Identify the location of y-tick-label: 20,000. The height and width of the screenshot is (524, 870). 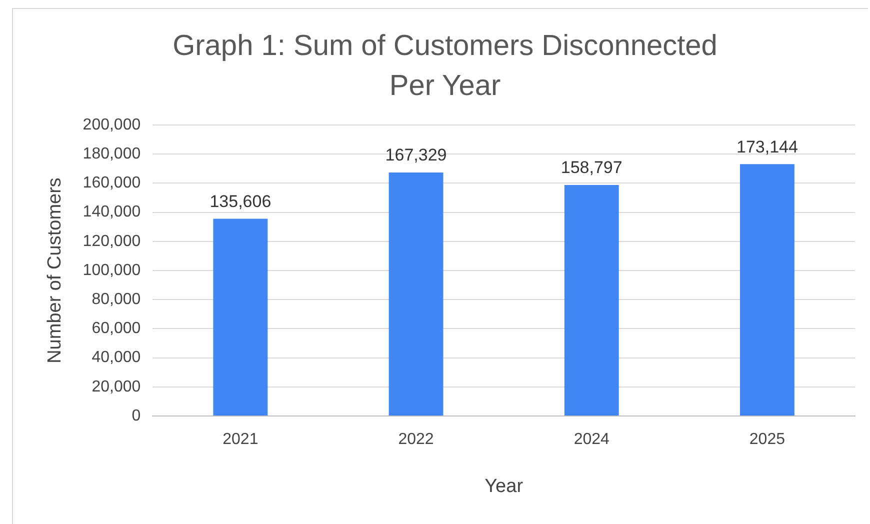
(116, 387).